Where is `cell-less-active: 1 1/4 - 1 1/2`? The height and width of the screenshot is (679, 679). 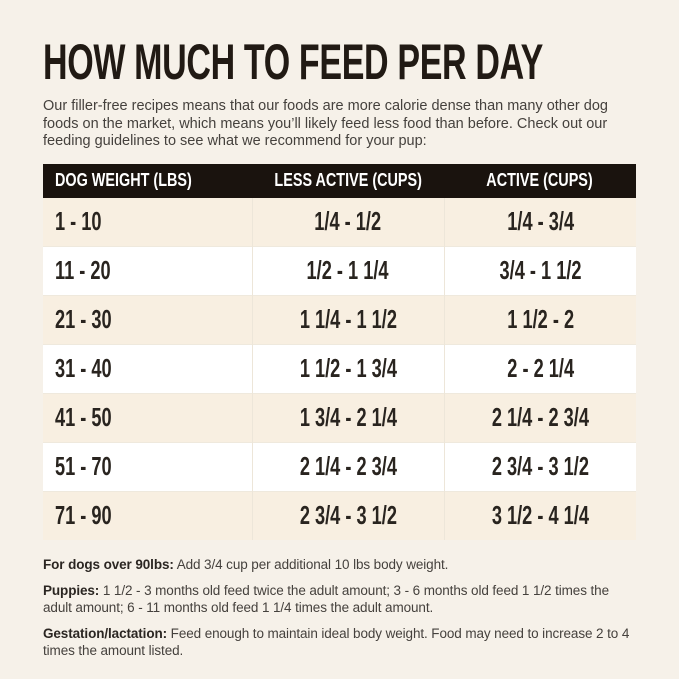
cell-less-active: 1 1/4 - 1 1/2 is located at coordinates (347, 319).